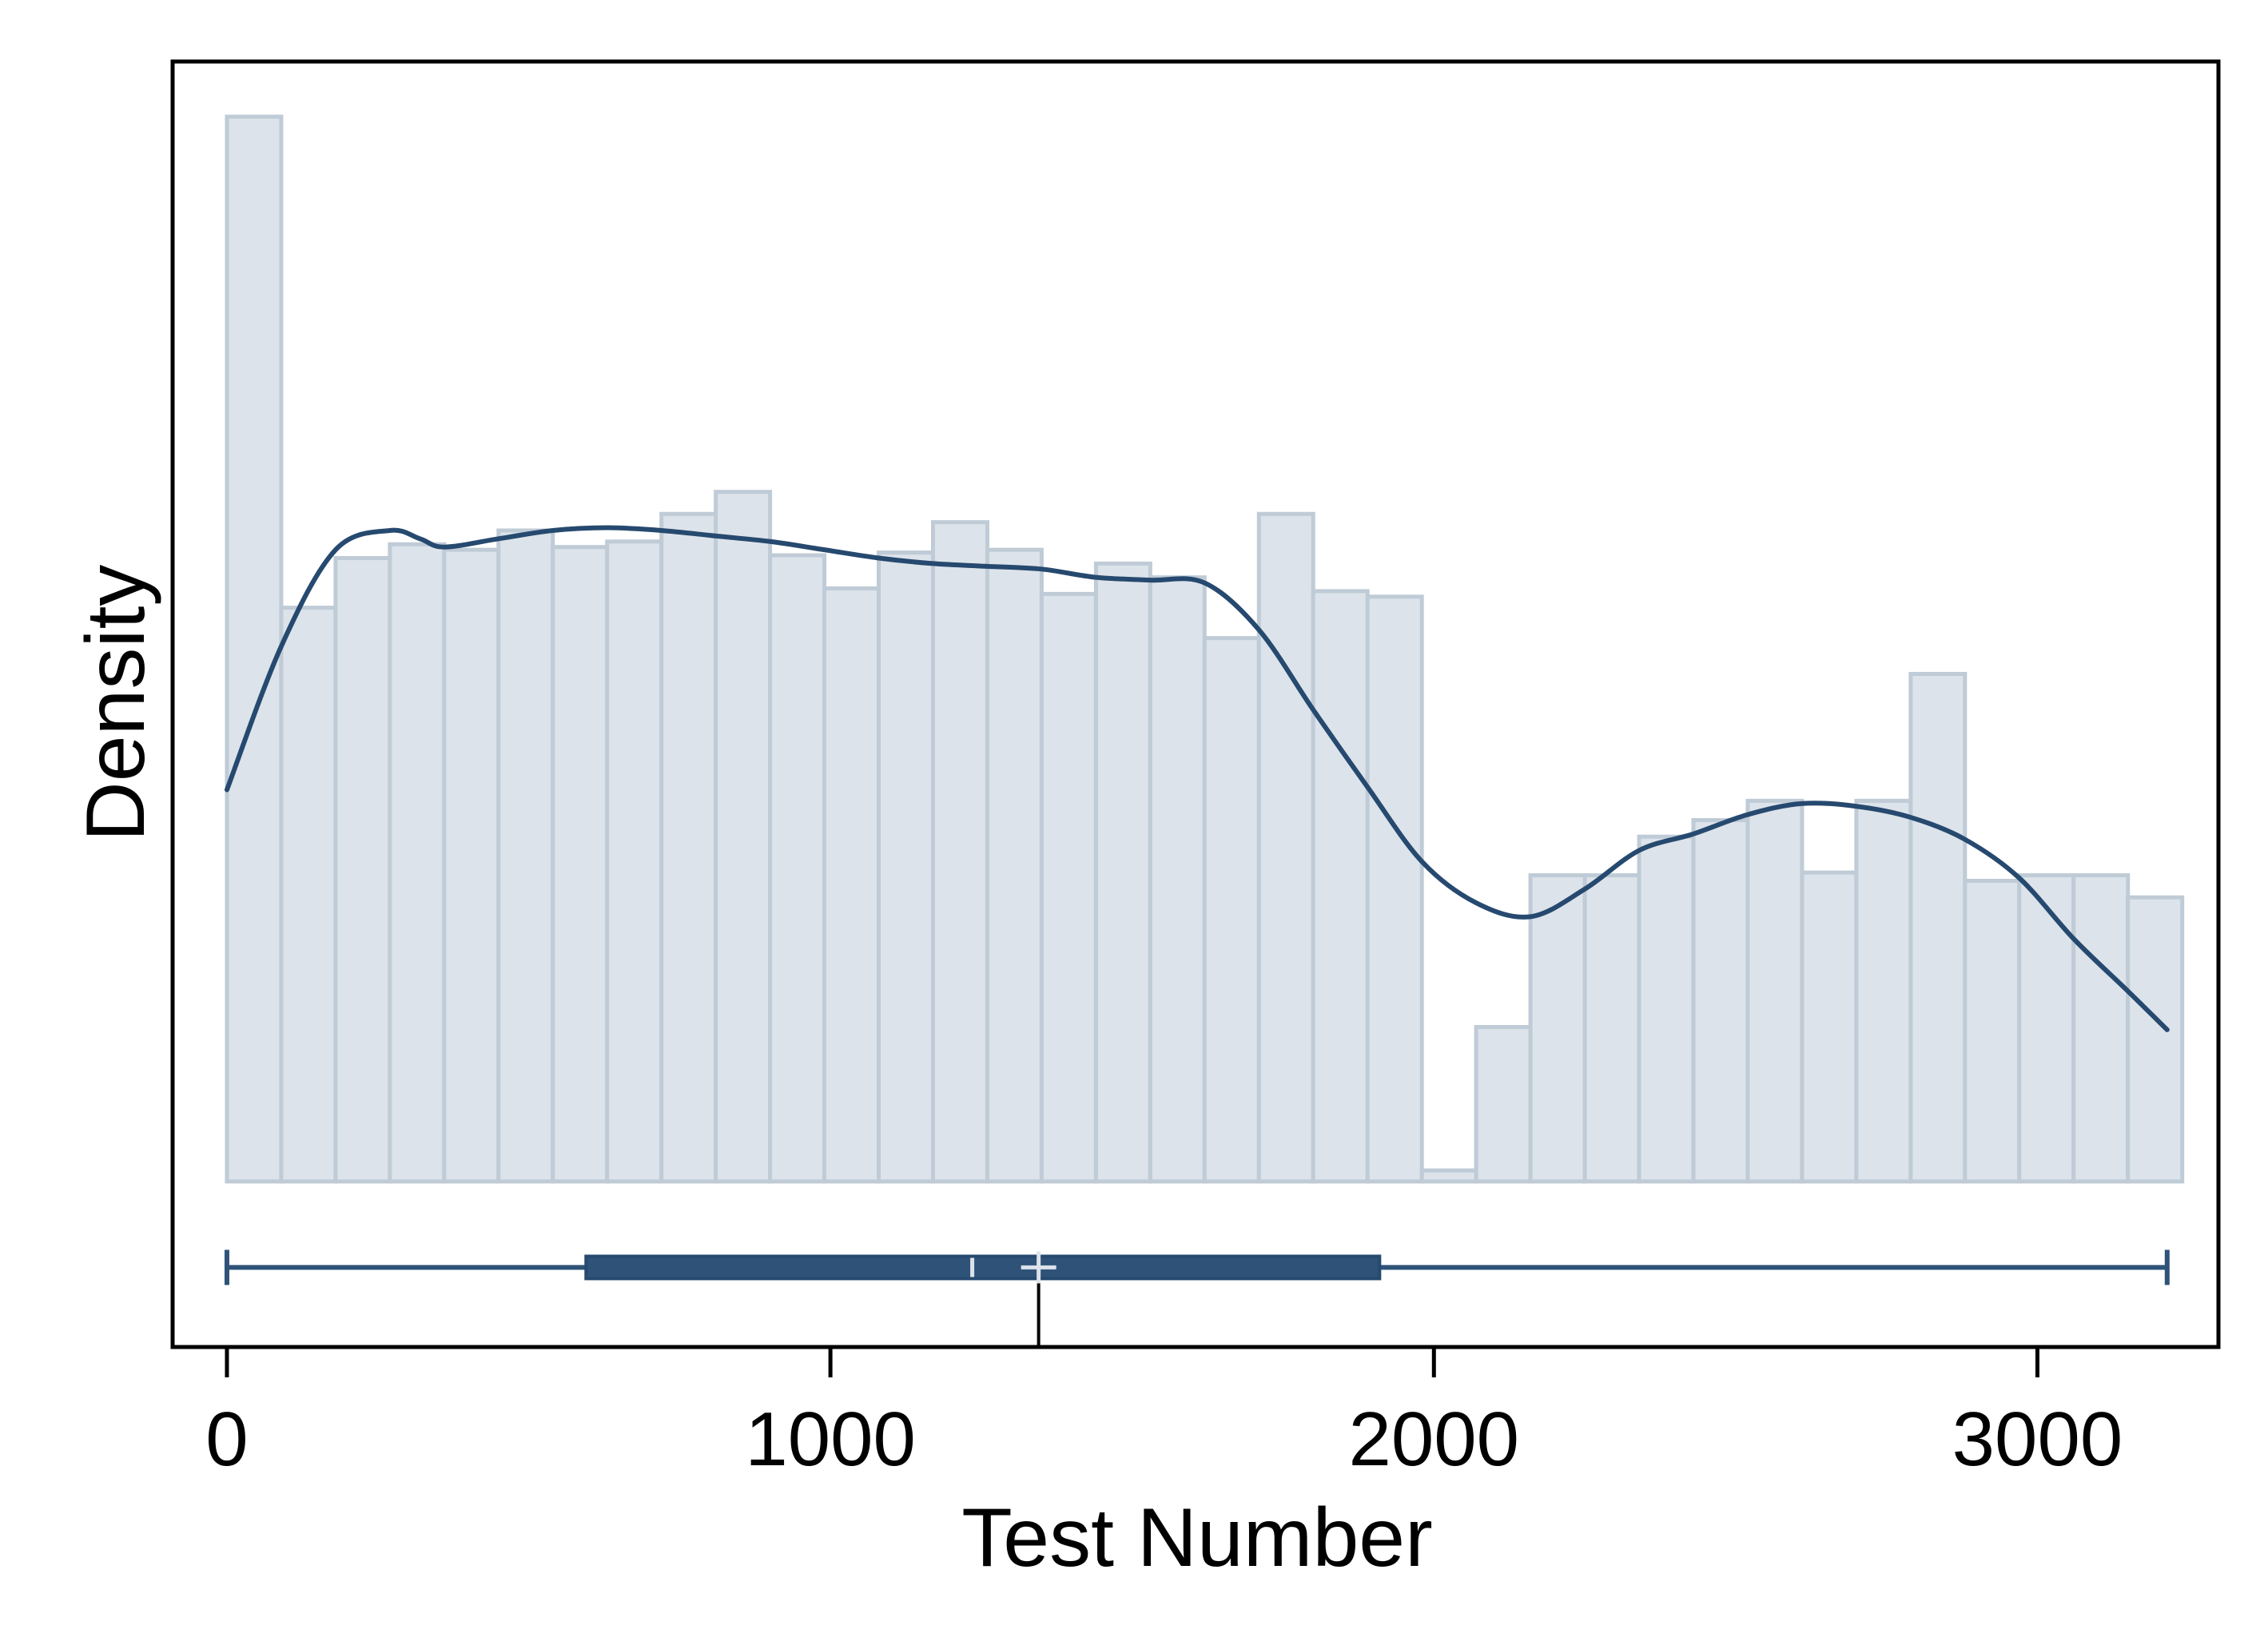  Describe the element at coordinates (226, 1439) in the screenshot. I see `x-tick-label: 0` at that location.